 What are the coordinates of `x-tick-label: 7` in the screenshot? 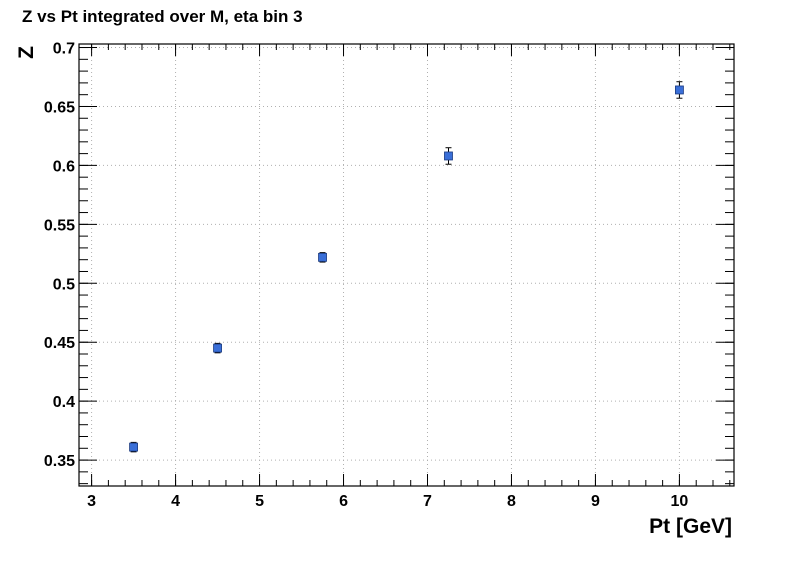 It's located at (427, 501).